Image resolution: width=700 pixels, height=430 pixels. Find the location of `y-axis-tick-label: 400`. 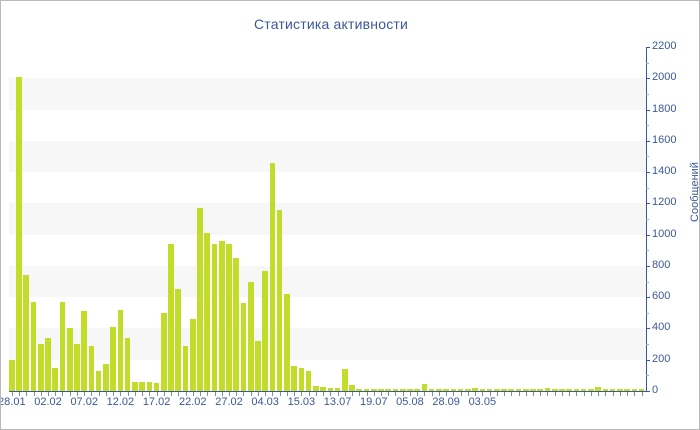

y-axis-tick-label: 400 is located at coordinates (661, 327).